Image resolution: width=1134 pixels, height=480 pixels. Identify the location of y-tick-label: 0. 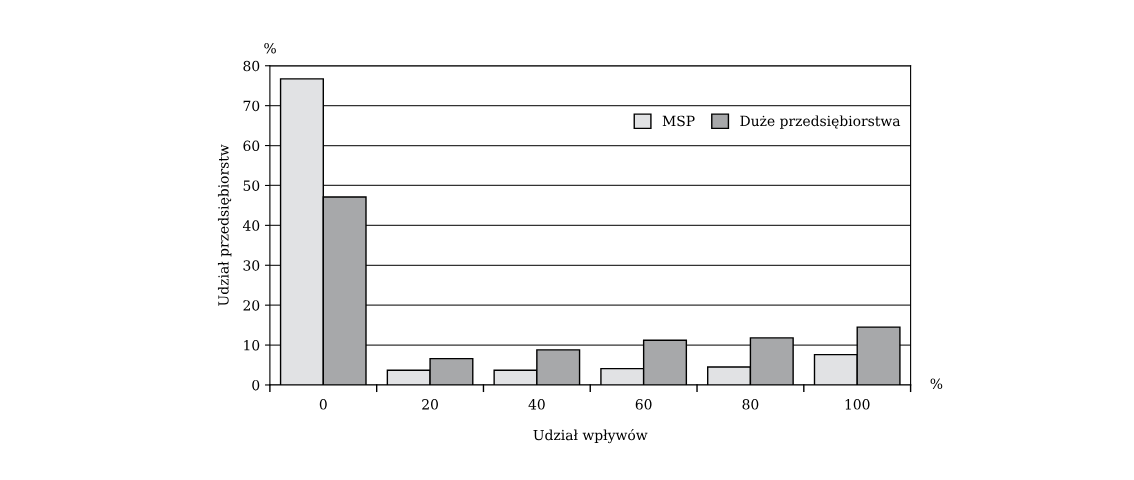
(256, 385).